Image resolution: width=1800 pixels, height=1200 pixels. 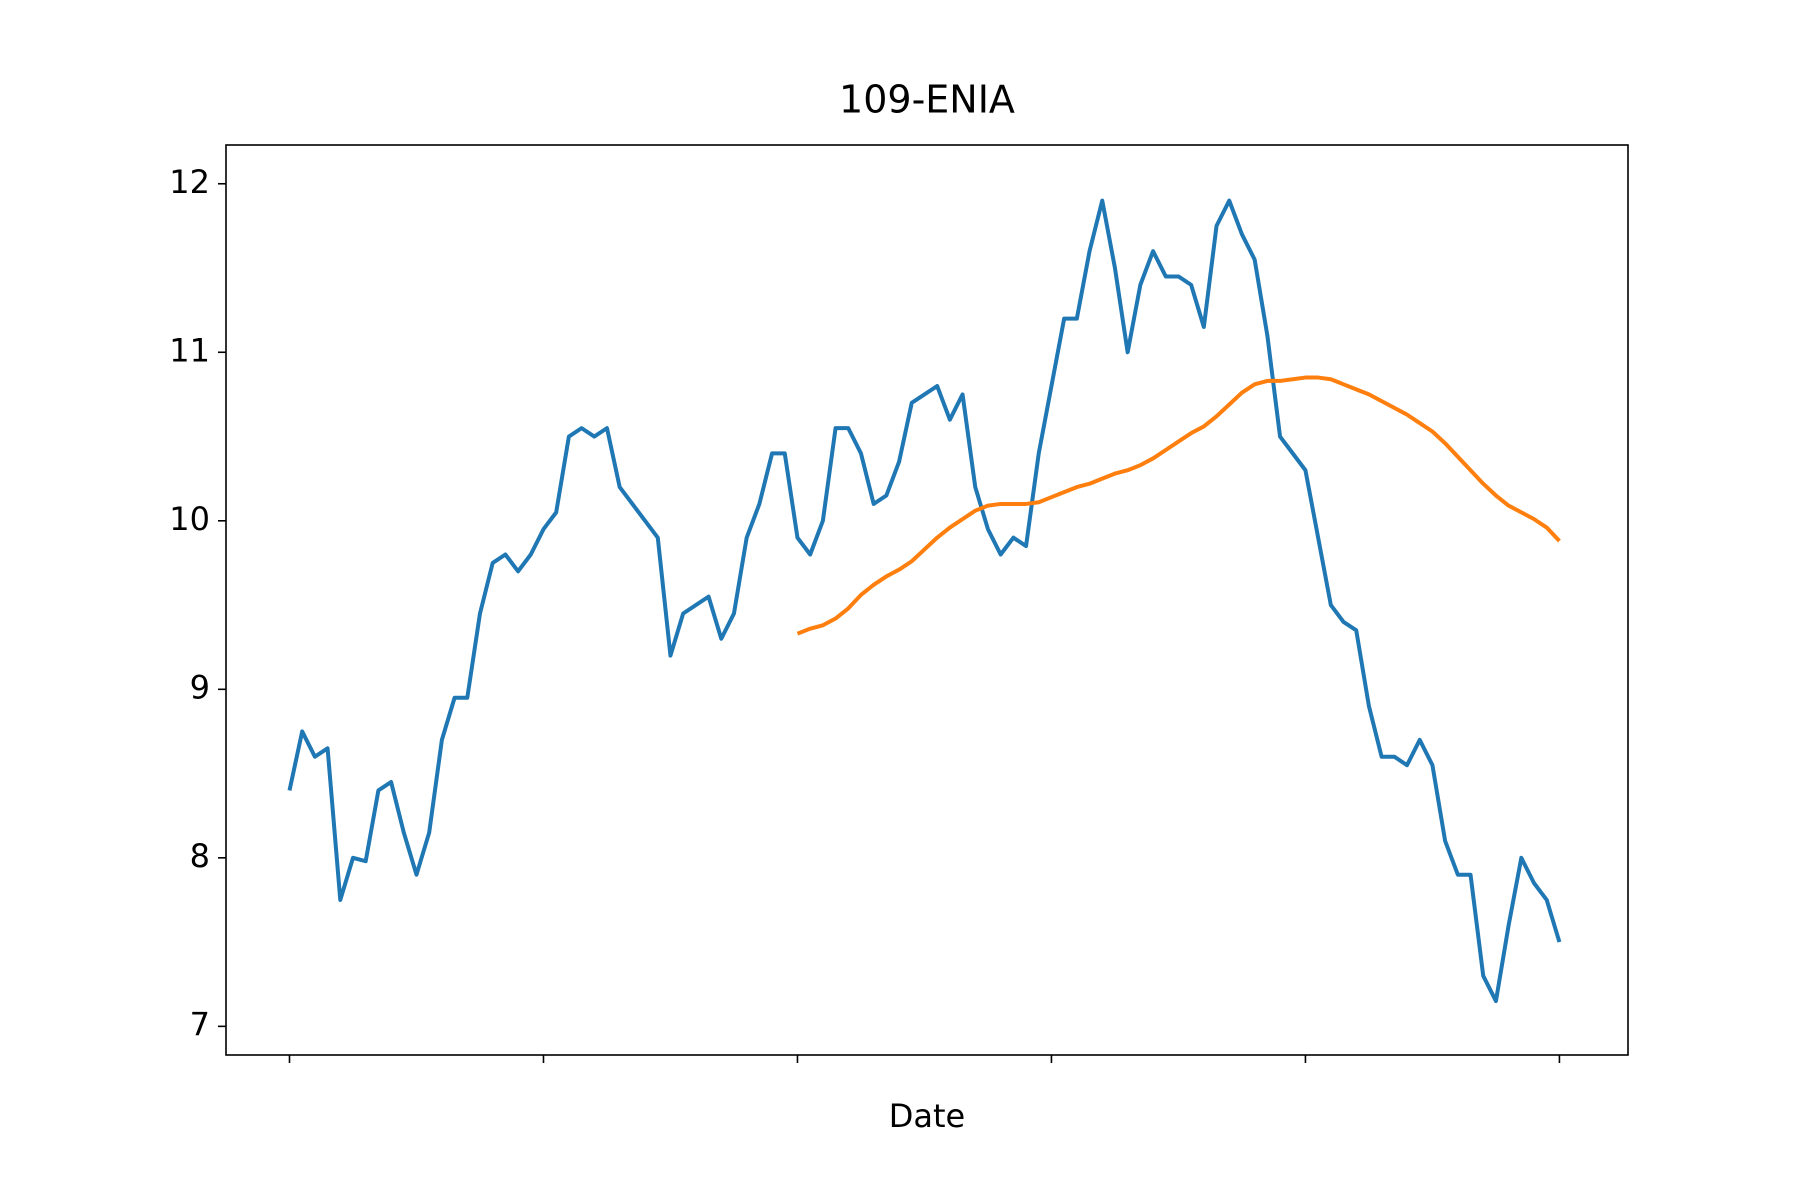 I want to click on y-tick-label: 8, so click(x=200, y=856).